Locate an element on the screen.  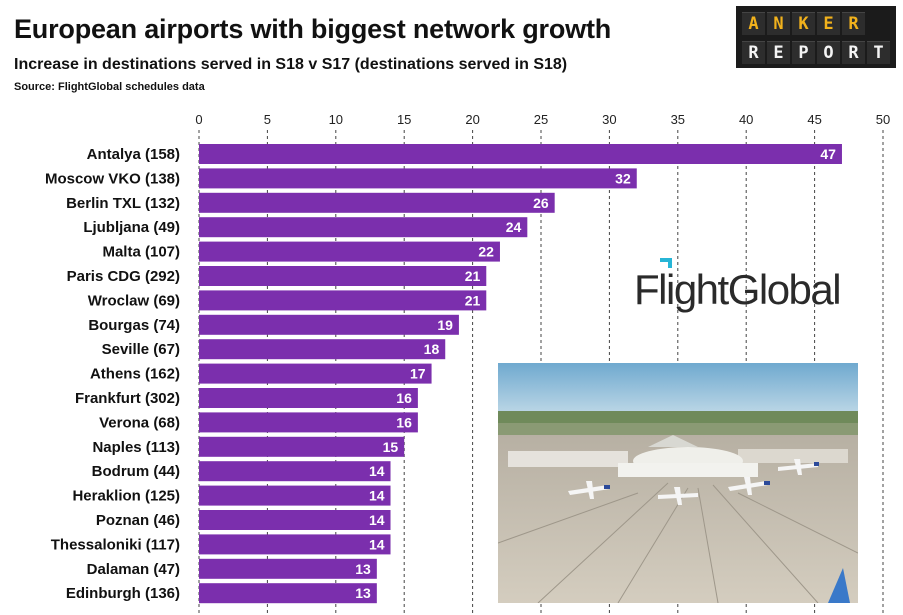
x-tick-label: 25 is located at coordinates (541, 119).